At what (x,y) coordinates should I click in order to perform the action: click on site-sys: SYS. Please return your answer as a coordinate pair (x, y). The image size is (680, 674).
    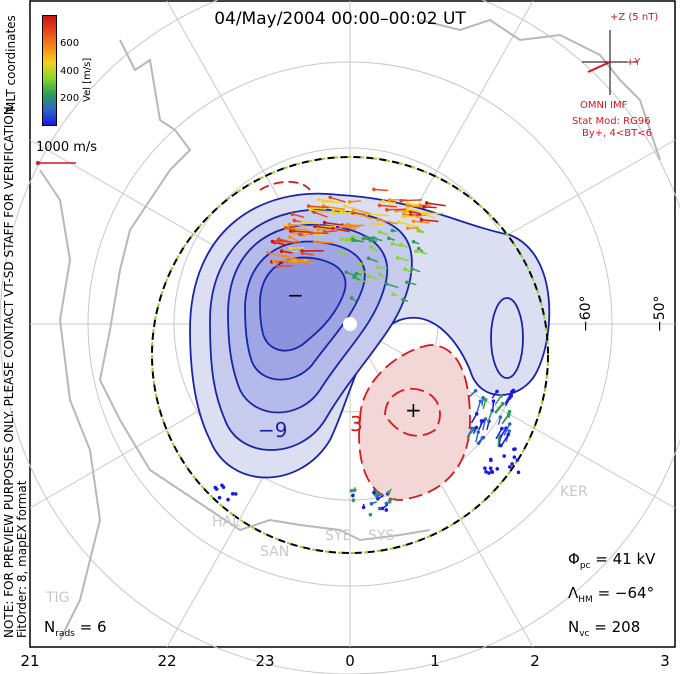
    Looking at the image, I should click on (381, 536).